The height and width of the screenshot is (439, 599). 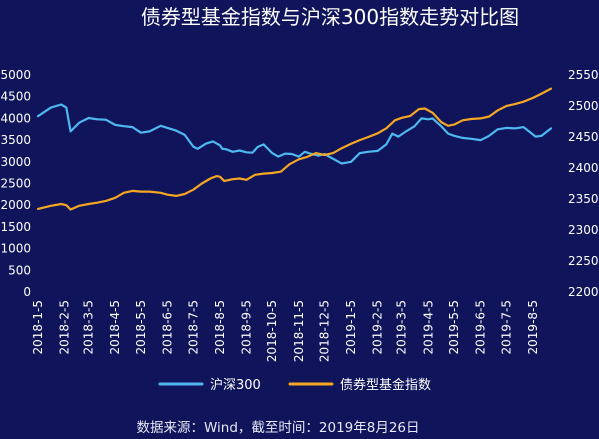 What do you see at coordinates (15, 75) in the screenshot?
I see `left-tick-label: 5000` at bounding box center [15, 75].